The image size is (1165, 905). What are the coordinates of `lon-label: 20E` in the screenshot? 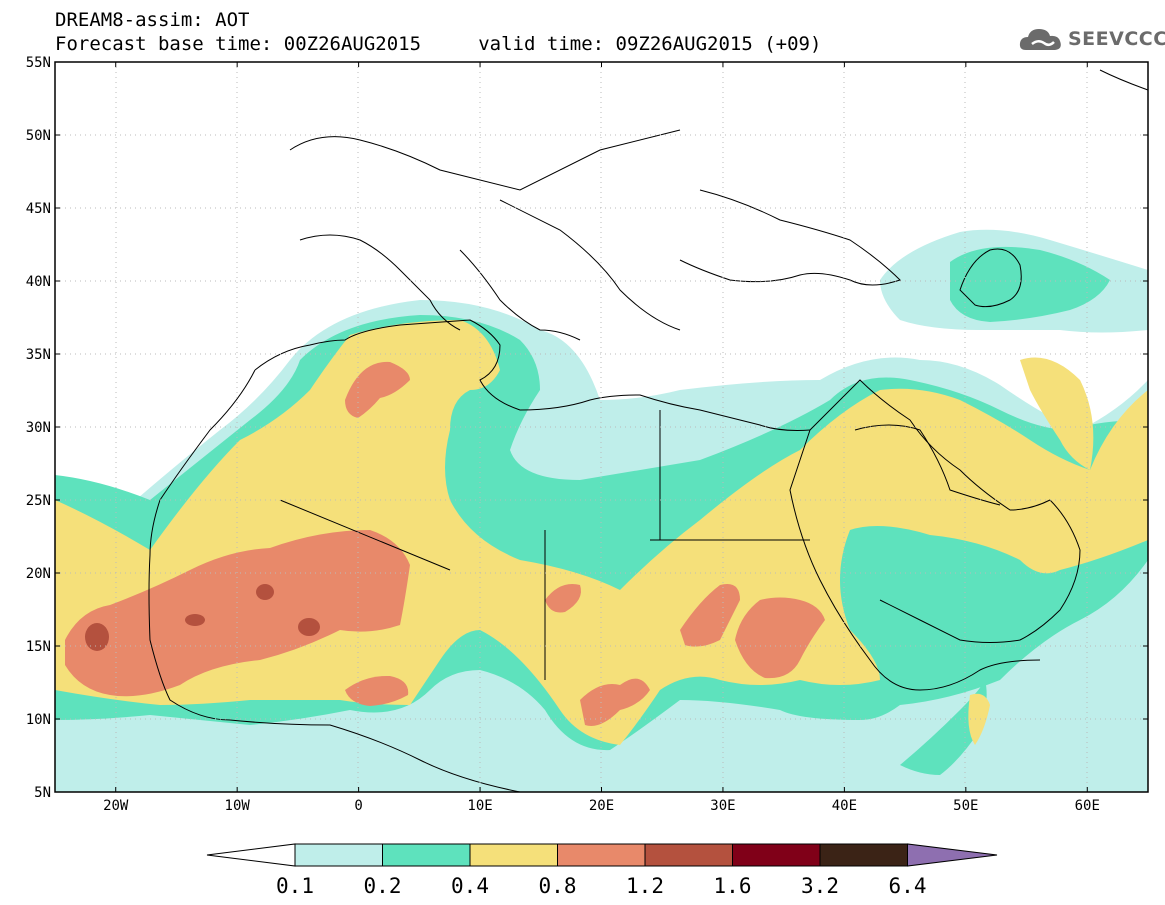 It's located at (601, 806).